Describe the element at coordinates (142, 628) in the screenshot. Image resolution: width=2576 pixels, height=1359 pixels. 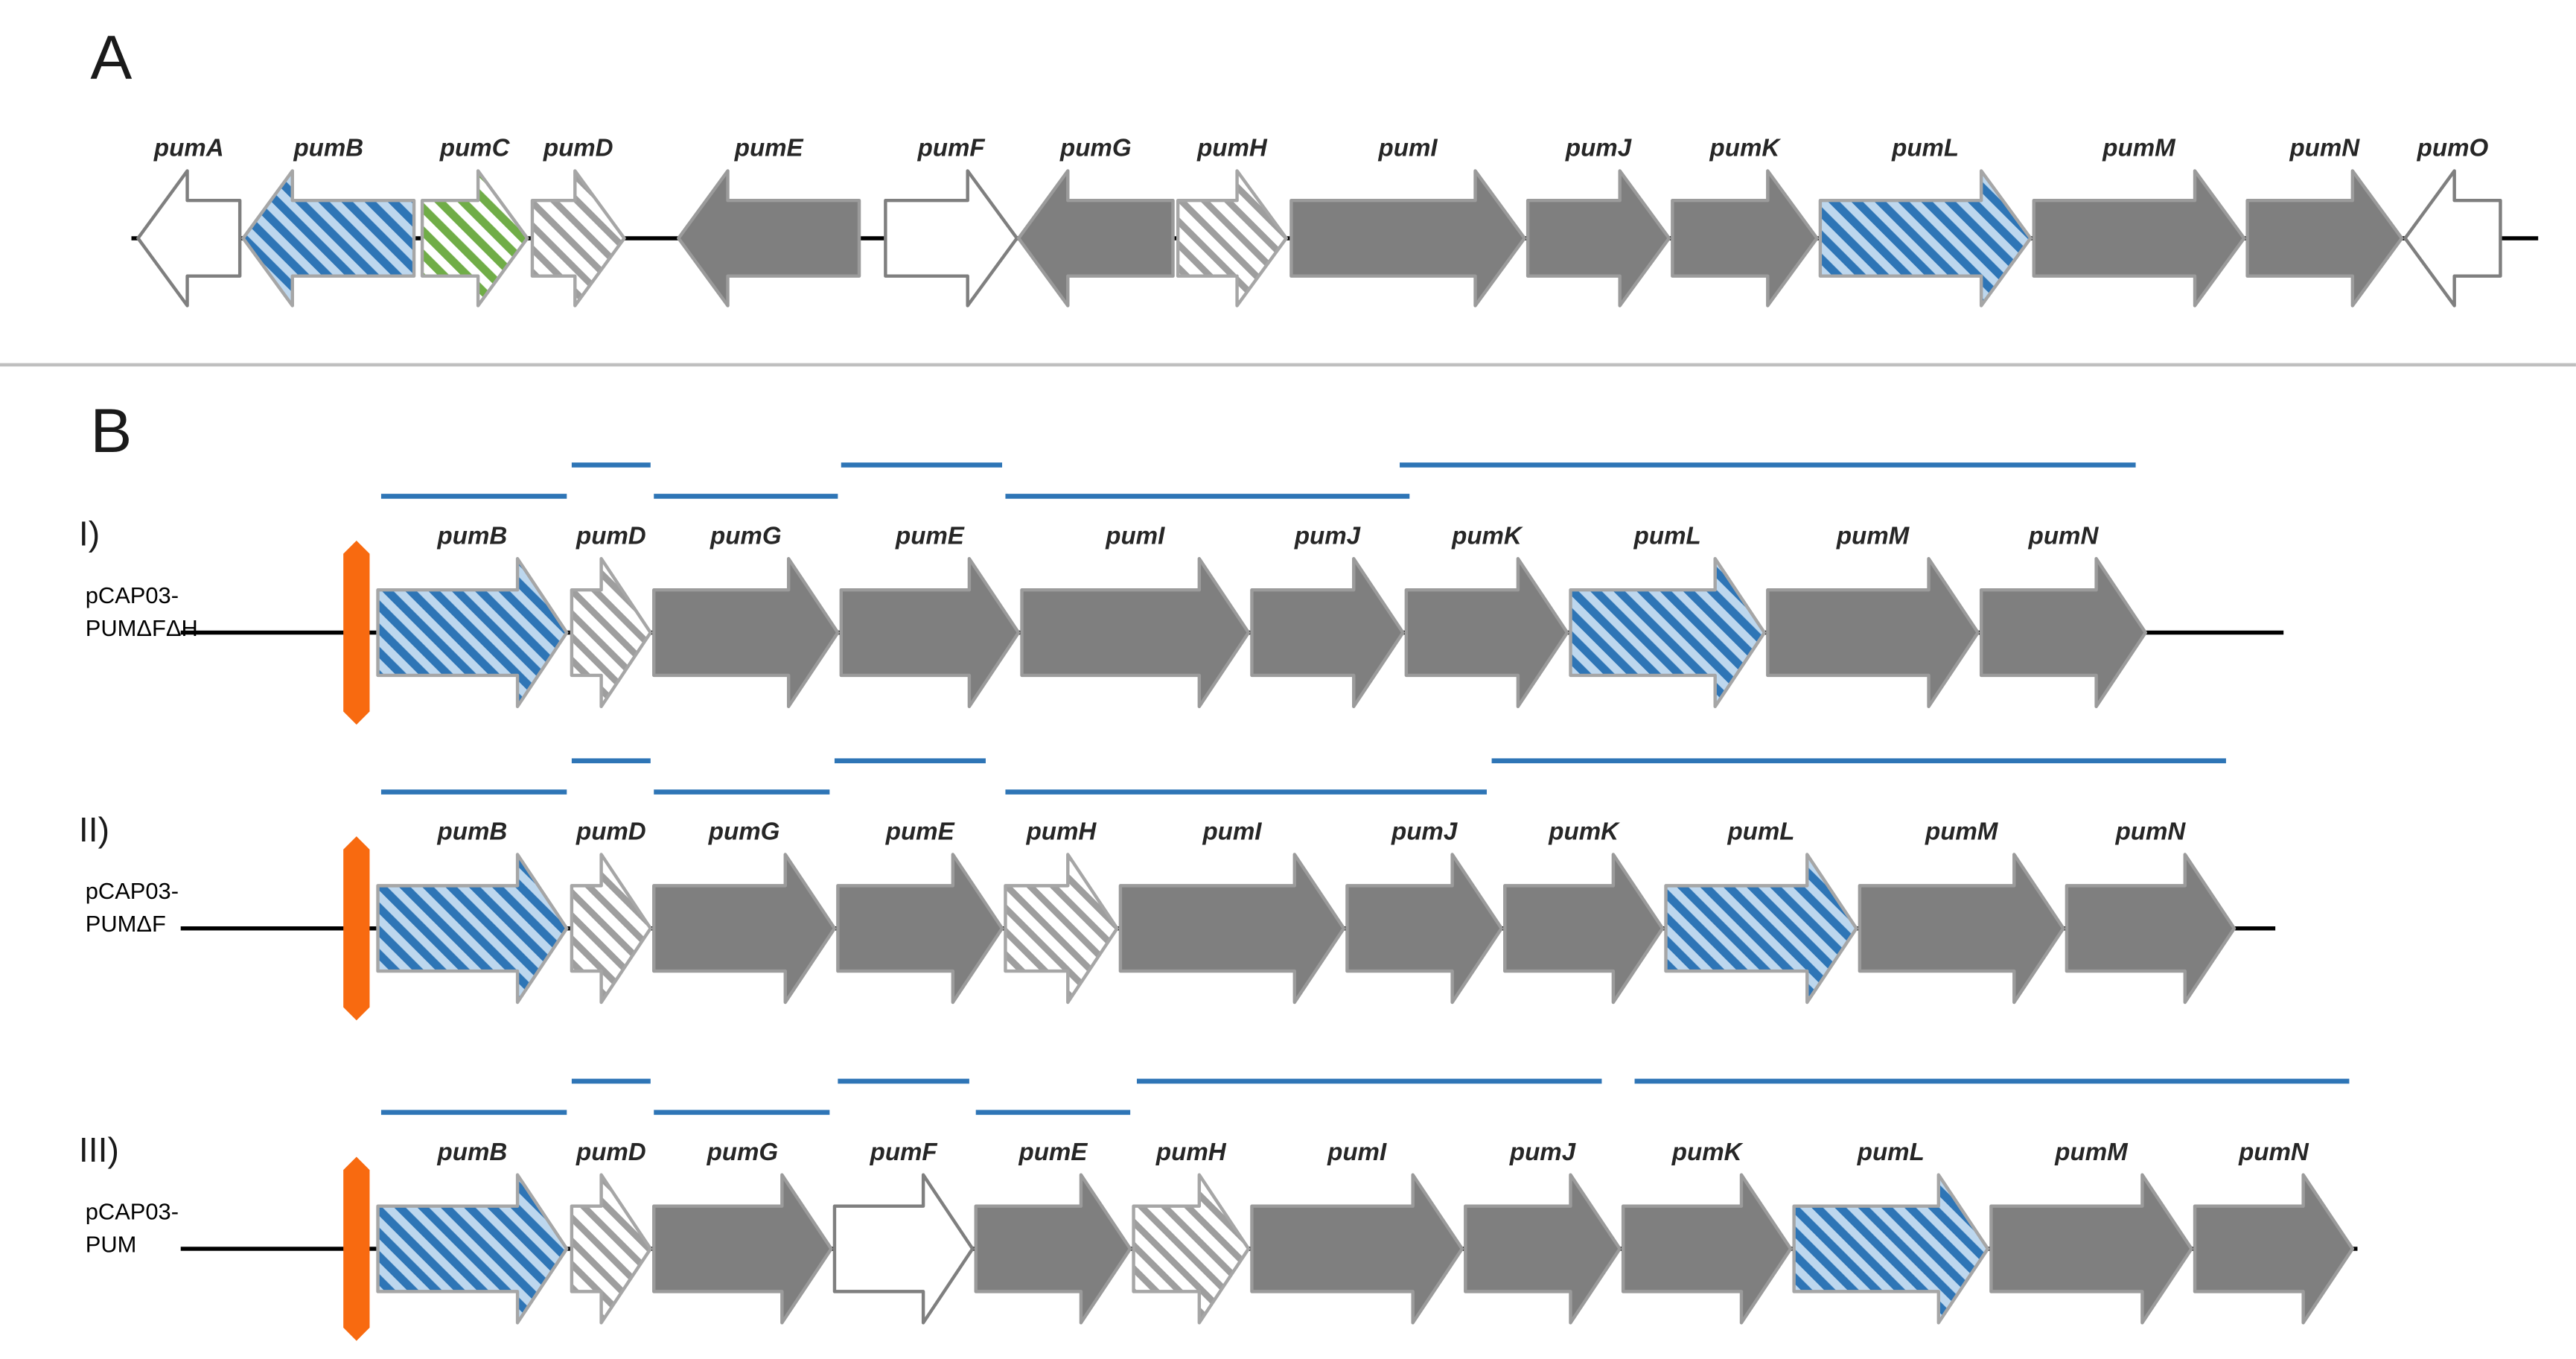
I see `plasmid-name-line2: PUMΔFΔH` at that location.